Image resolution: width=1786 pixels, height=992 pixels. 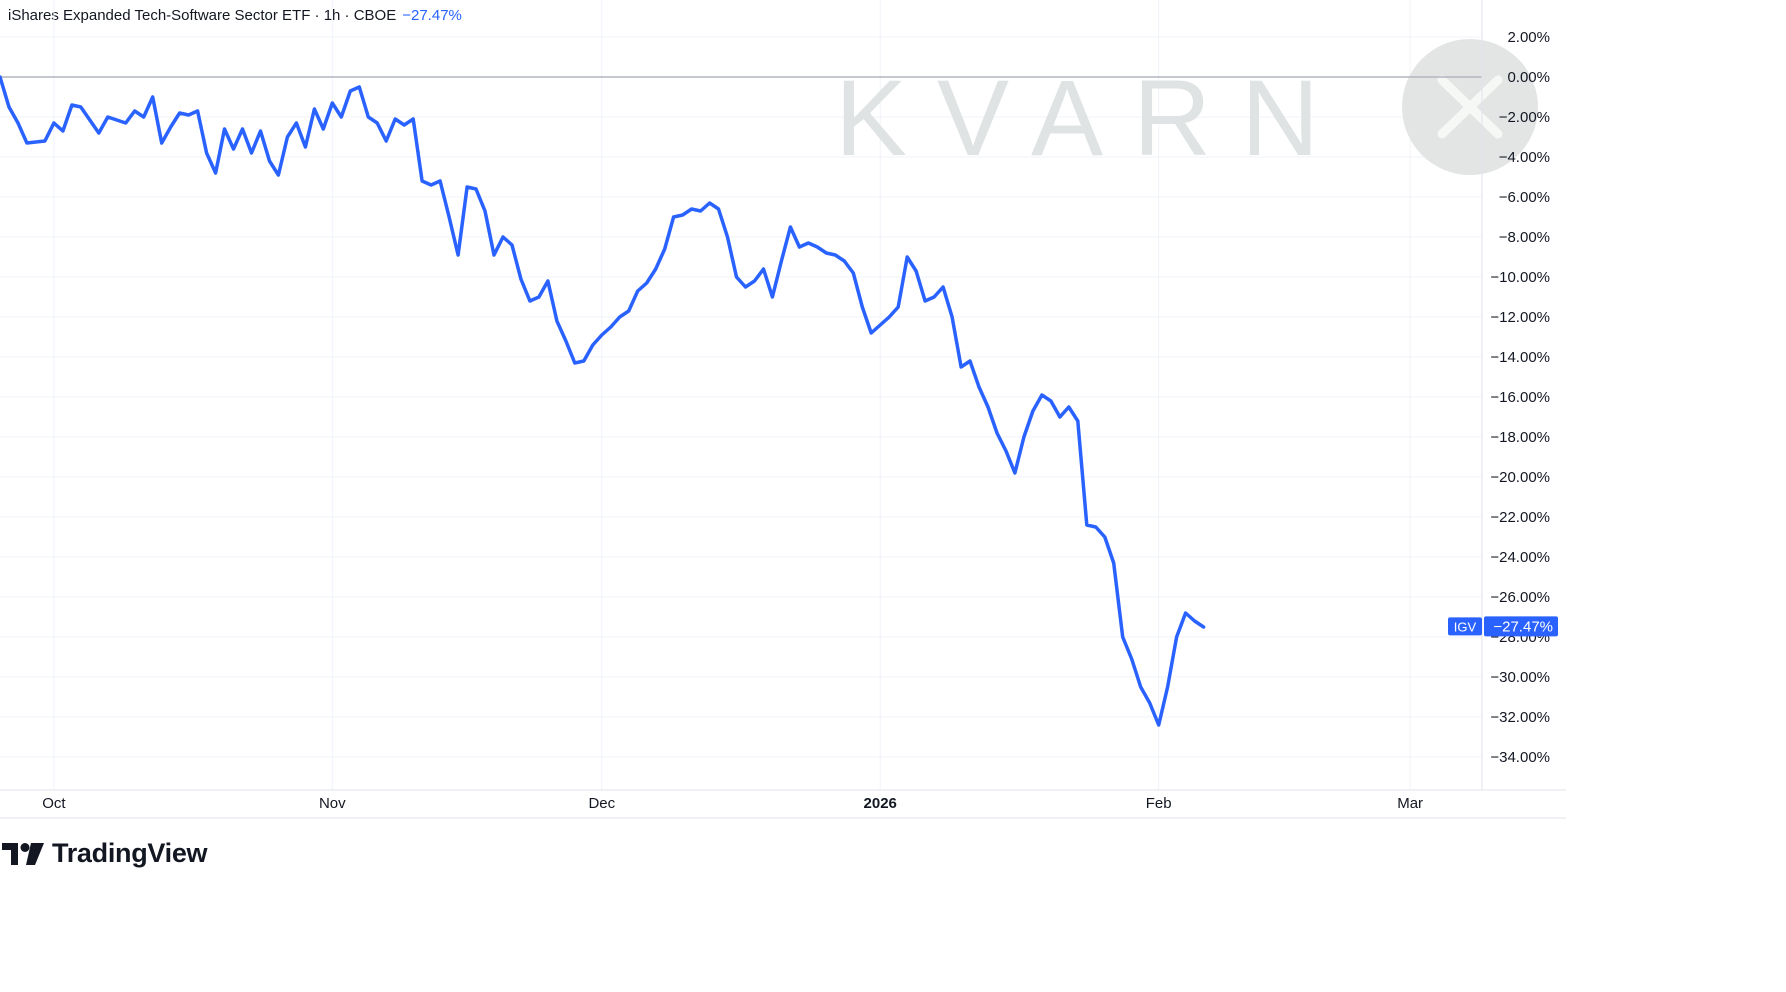 I want to click on y-tick-label: −4.00%, so click(x=1524, y=157).